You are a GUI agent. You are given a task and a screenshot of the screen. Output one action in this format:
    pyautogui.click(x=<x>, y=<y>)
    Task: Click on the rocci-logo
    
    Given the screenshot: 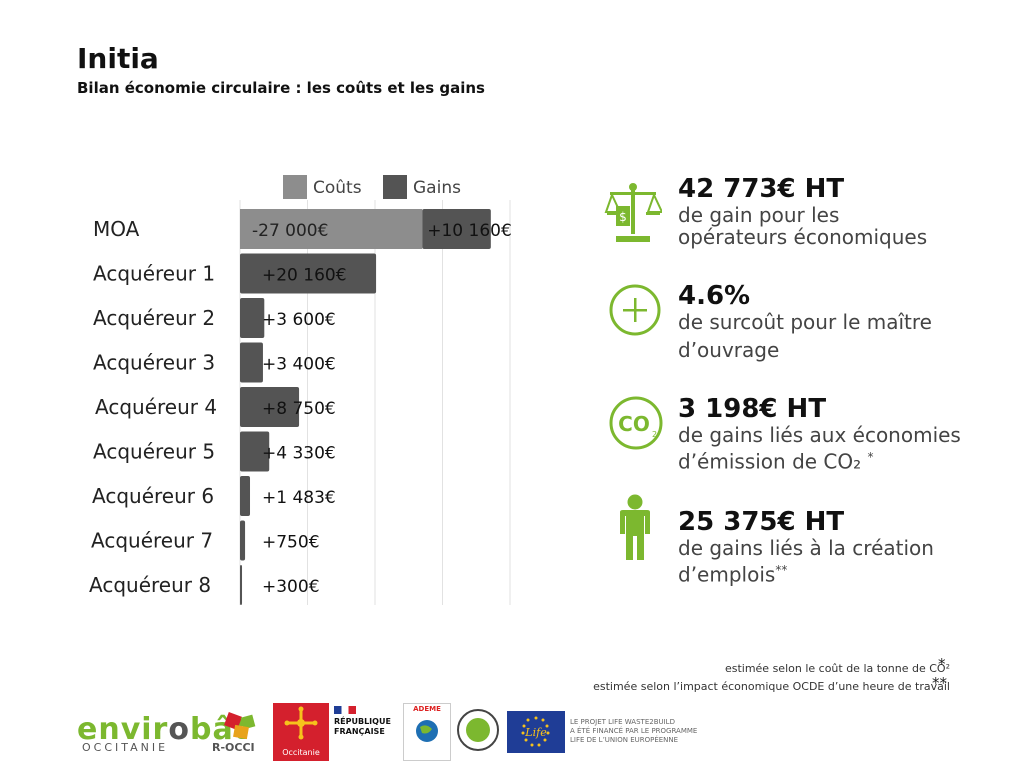 What is the action you would take?
    pyautogui.click(x=242, y=734)
    